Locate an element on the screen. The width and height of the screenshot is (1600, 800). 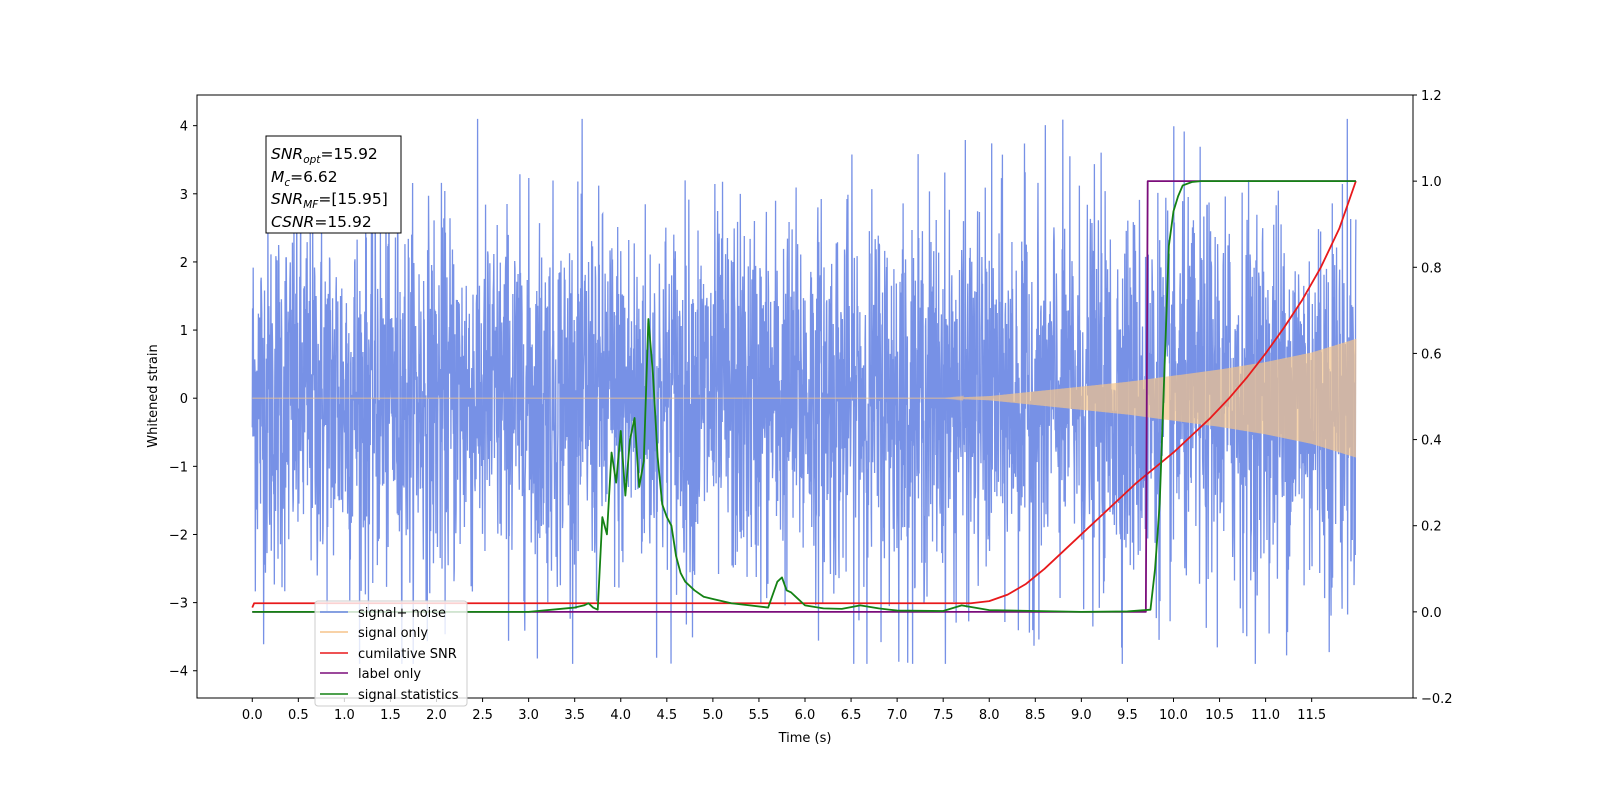
x-tick-label: 6.5 is located at coordinates (851, 715).